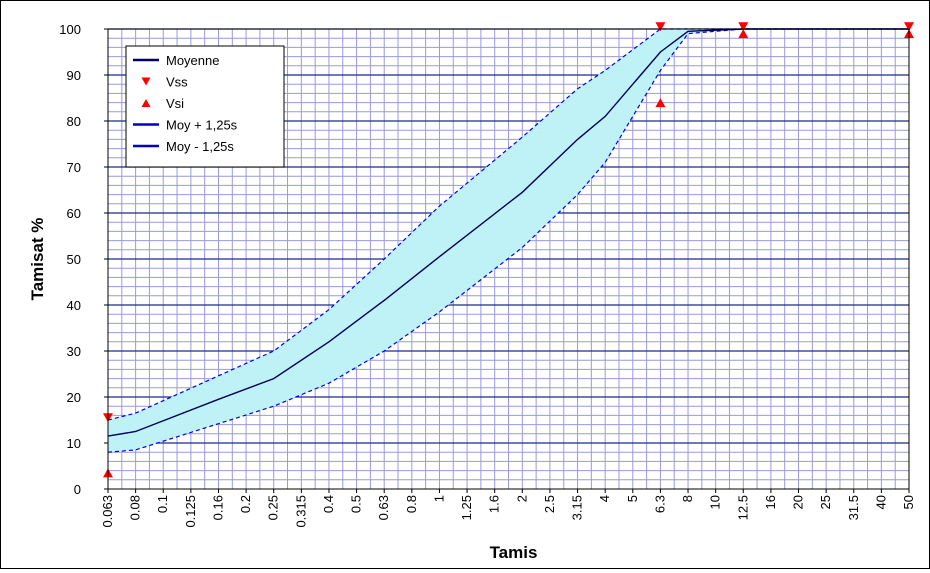  What do you see at coordinates (715, 502) in the screenshot?
I see `x-tick-label: 10` at bounding box center [715, 502].